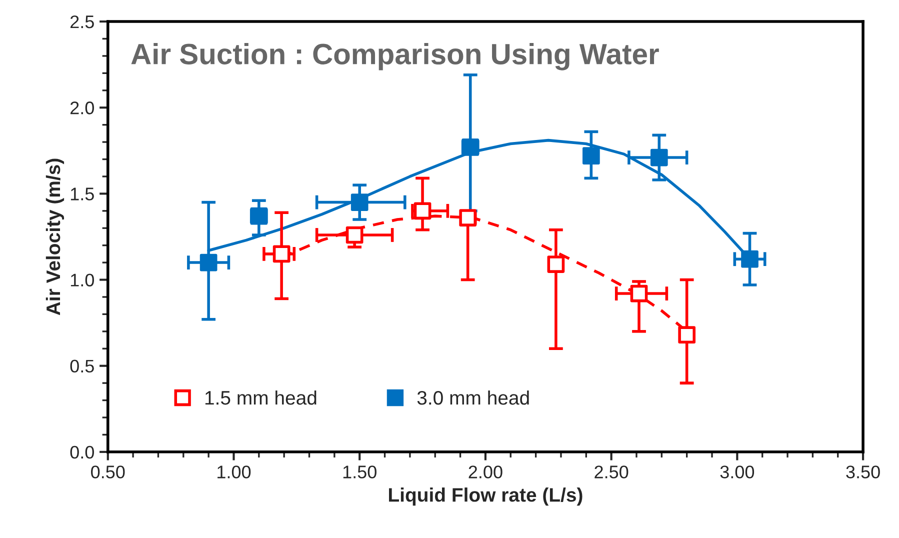 The height and width of the screenshot is (538, 899). What do you see at coordinates (82, 366) in the screenshot?
I see `y-tick-label: 0.5` at bounding box center [82, 366].